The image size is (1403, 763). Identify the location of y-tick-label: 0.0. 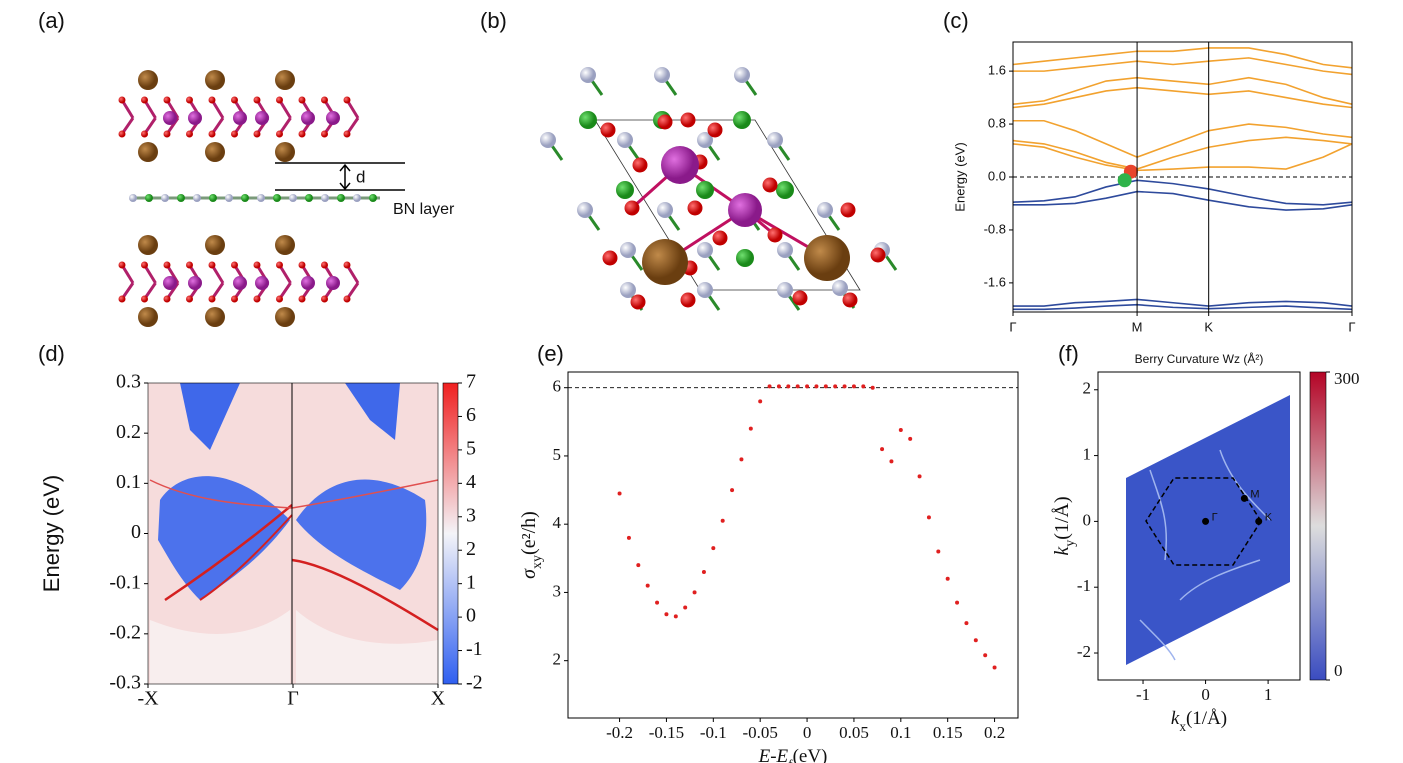
(997, 175).